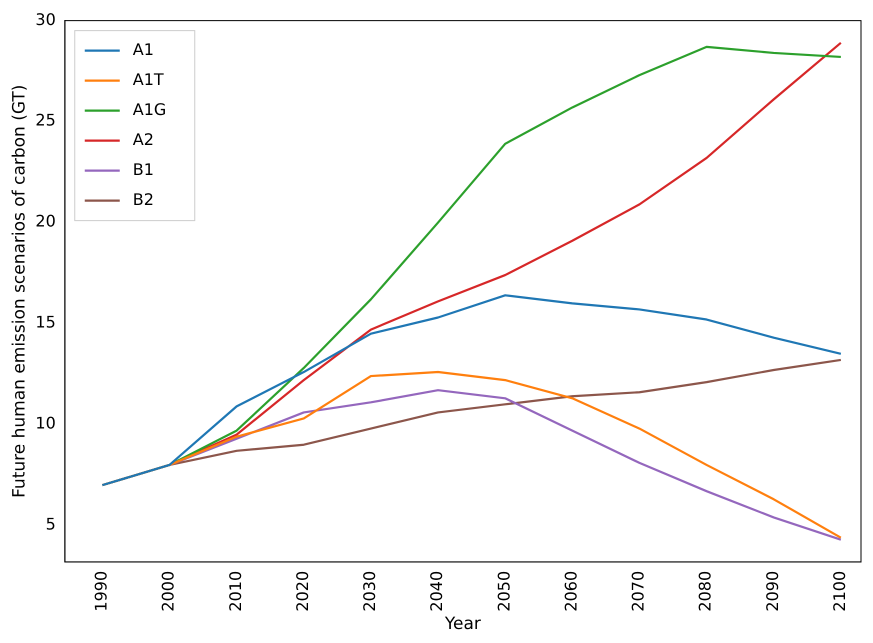  I want to click on x-axis-title: Year, so click(462, 624).